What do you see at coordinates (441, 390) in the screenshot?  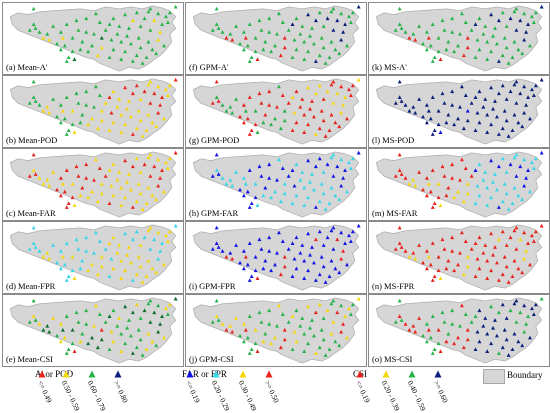 I see `legend-item: >= 0.60` at bounding box center [441, 390].